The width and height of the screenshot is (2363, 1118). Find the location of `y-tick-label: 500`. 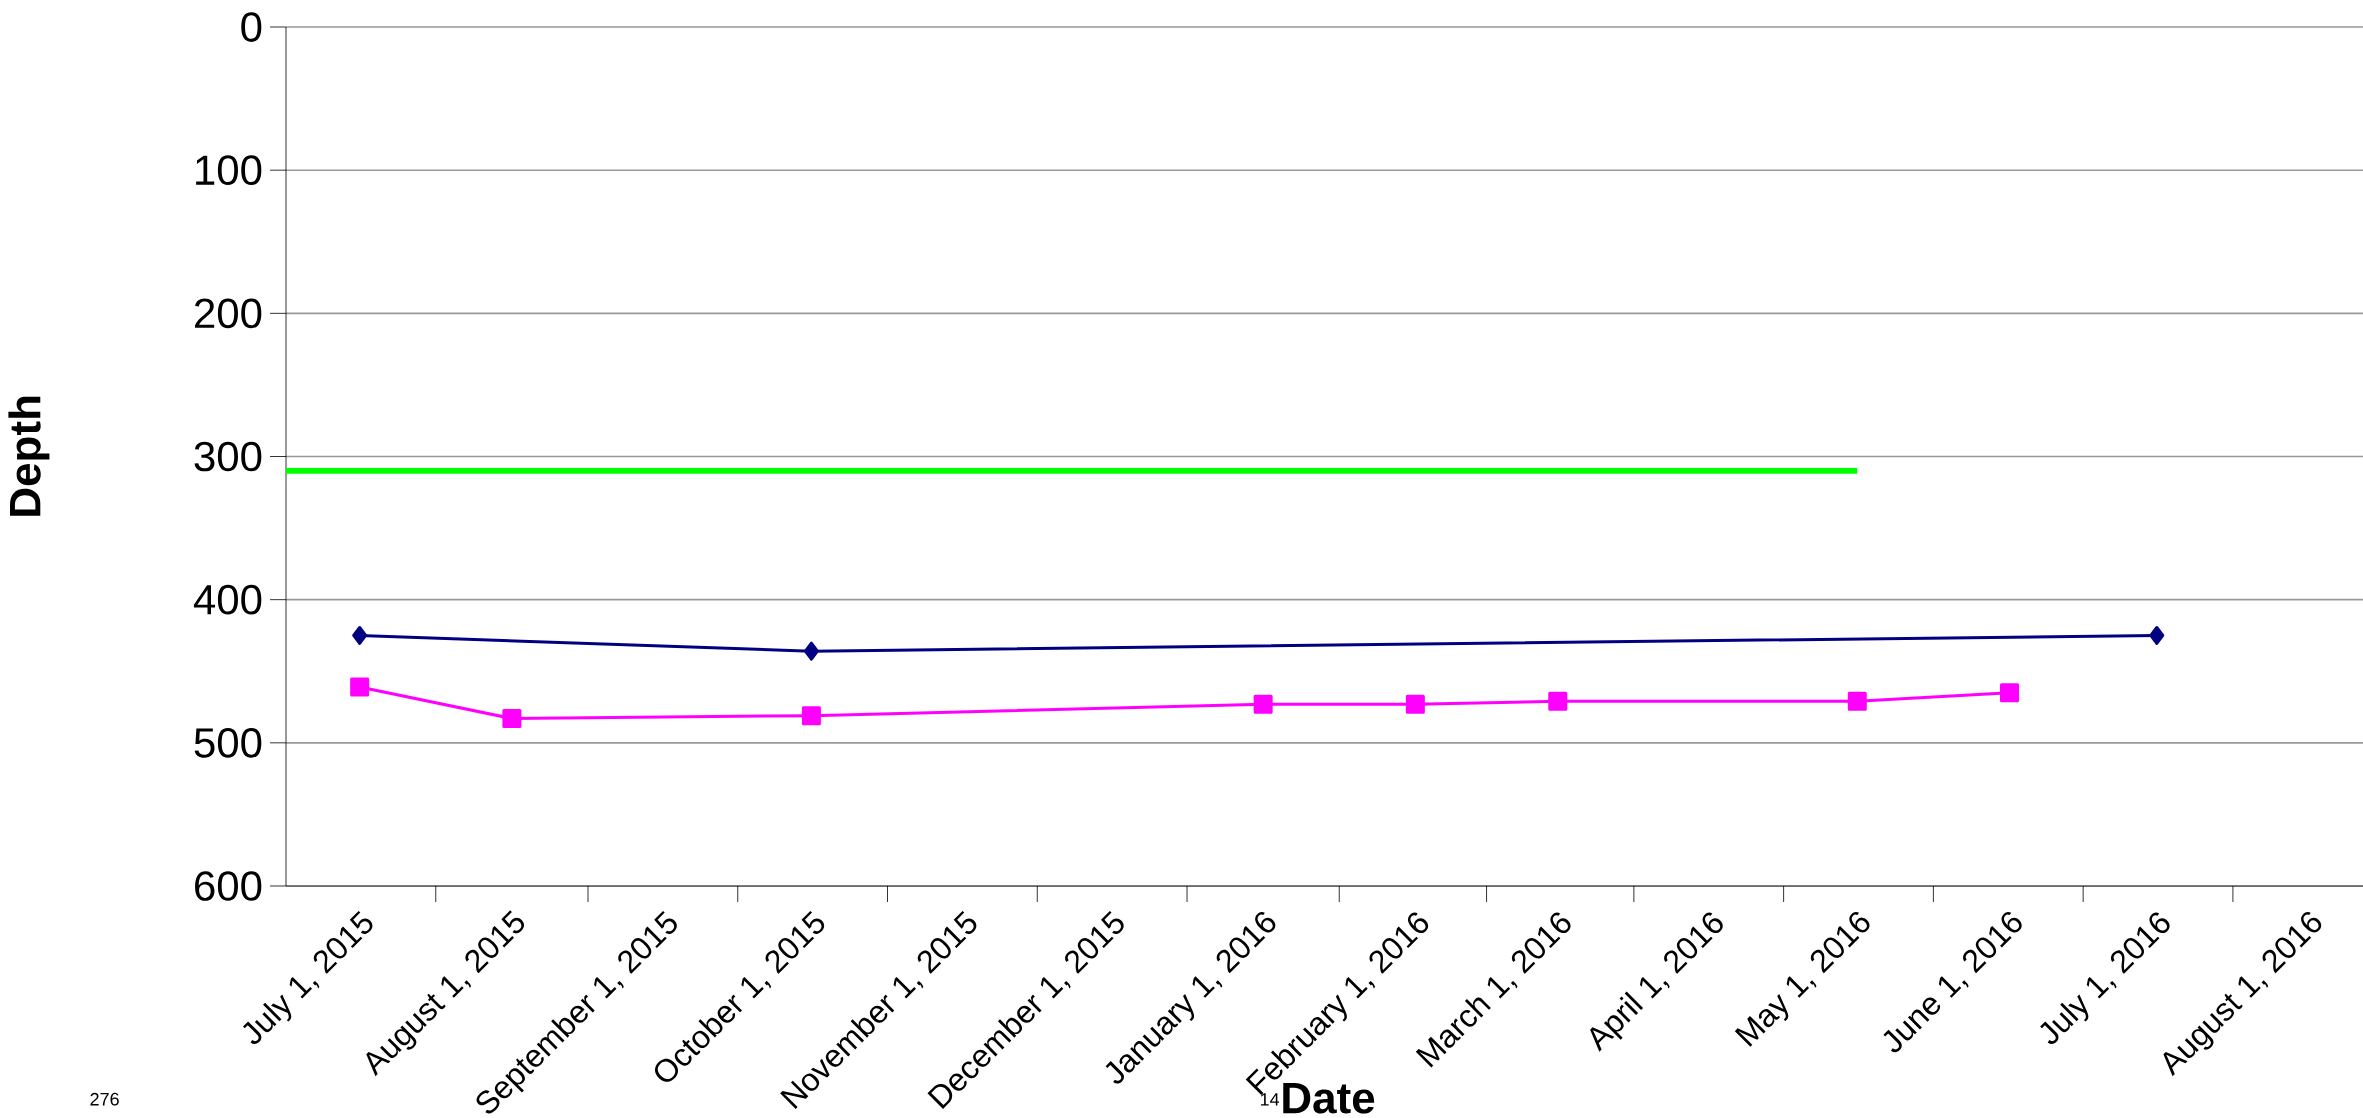

y-tick-label: 500 is located at coordinates (228, 742).